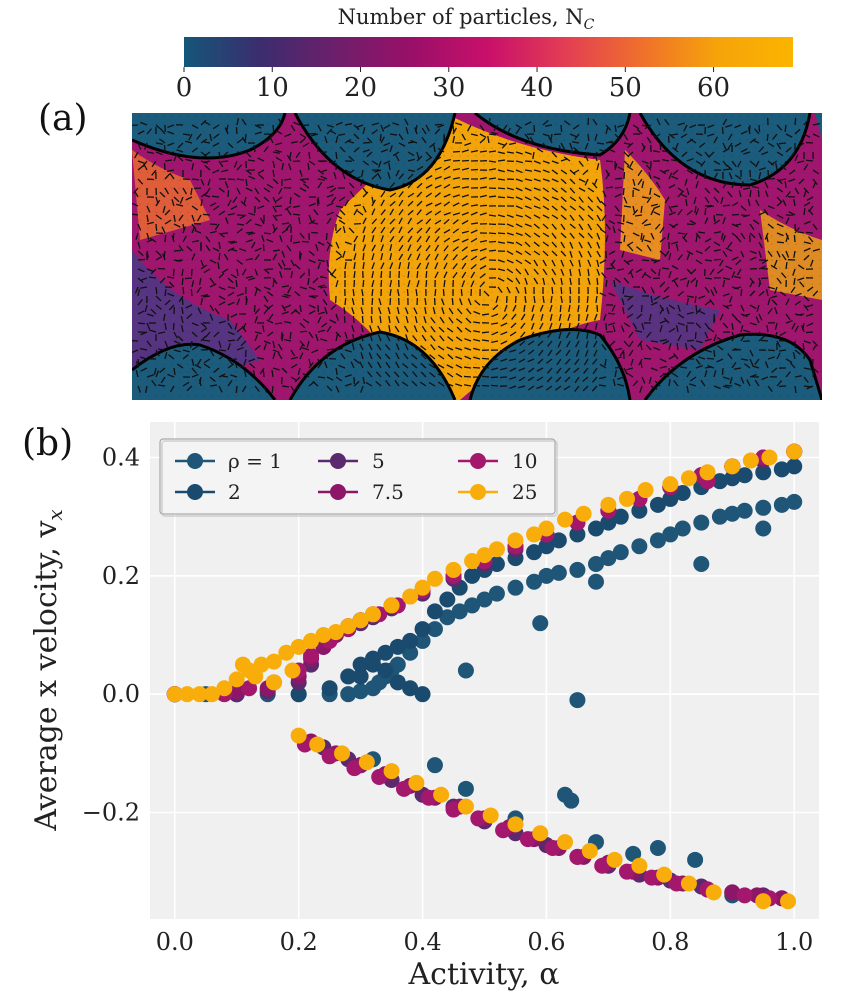 Image resolution: width=858 pixels, height=1004 pixels. Describe the element at coordinates (48, 670) in the screenshot. I see `y-axis-label: Average x velocity, vx` at that location.